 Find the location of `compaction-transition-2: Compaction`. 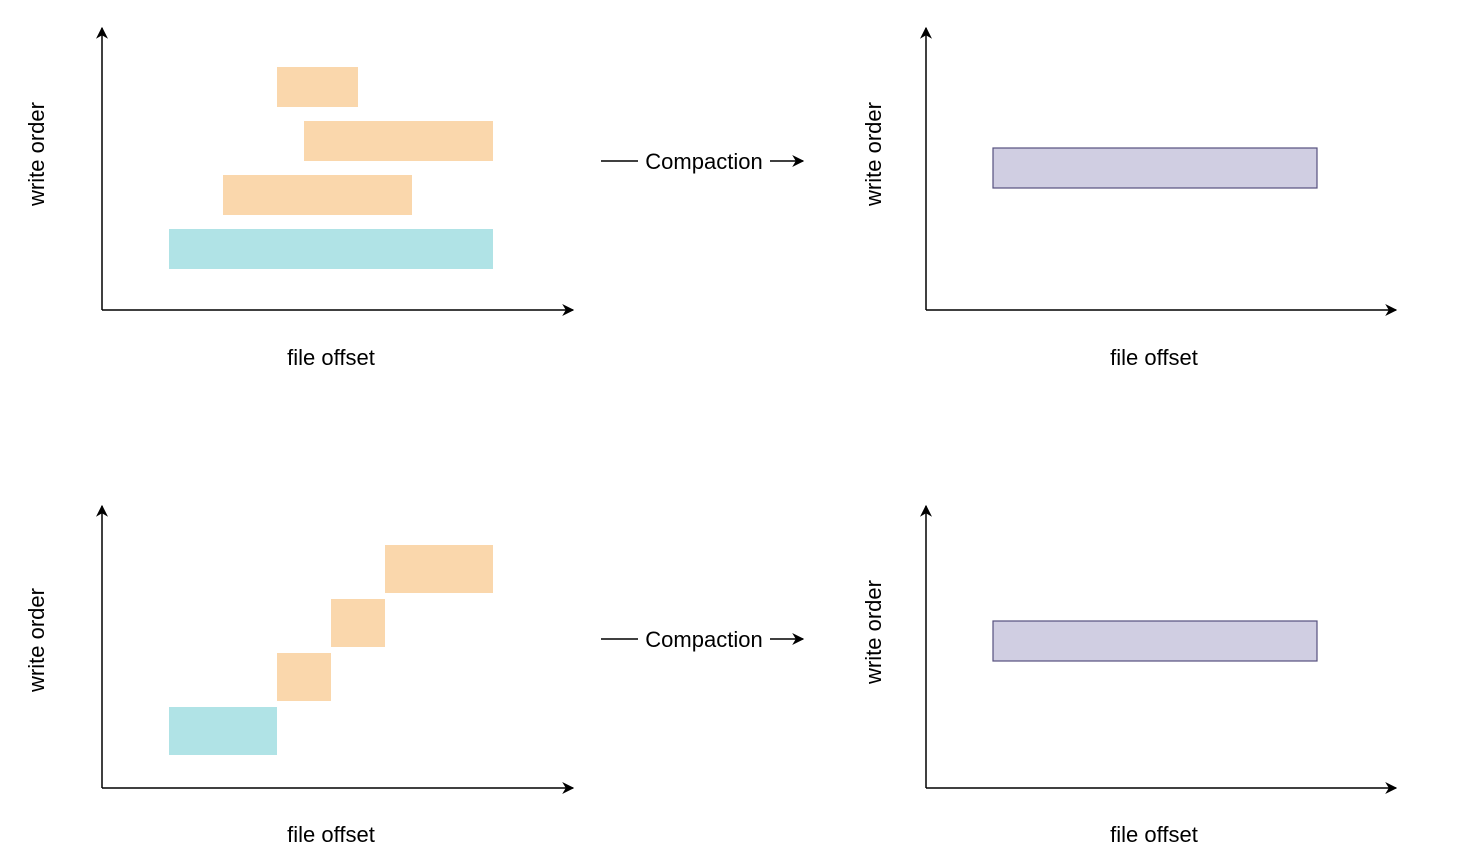

compaction-transition-2: Compaction is located at coordinates (703, 639).